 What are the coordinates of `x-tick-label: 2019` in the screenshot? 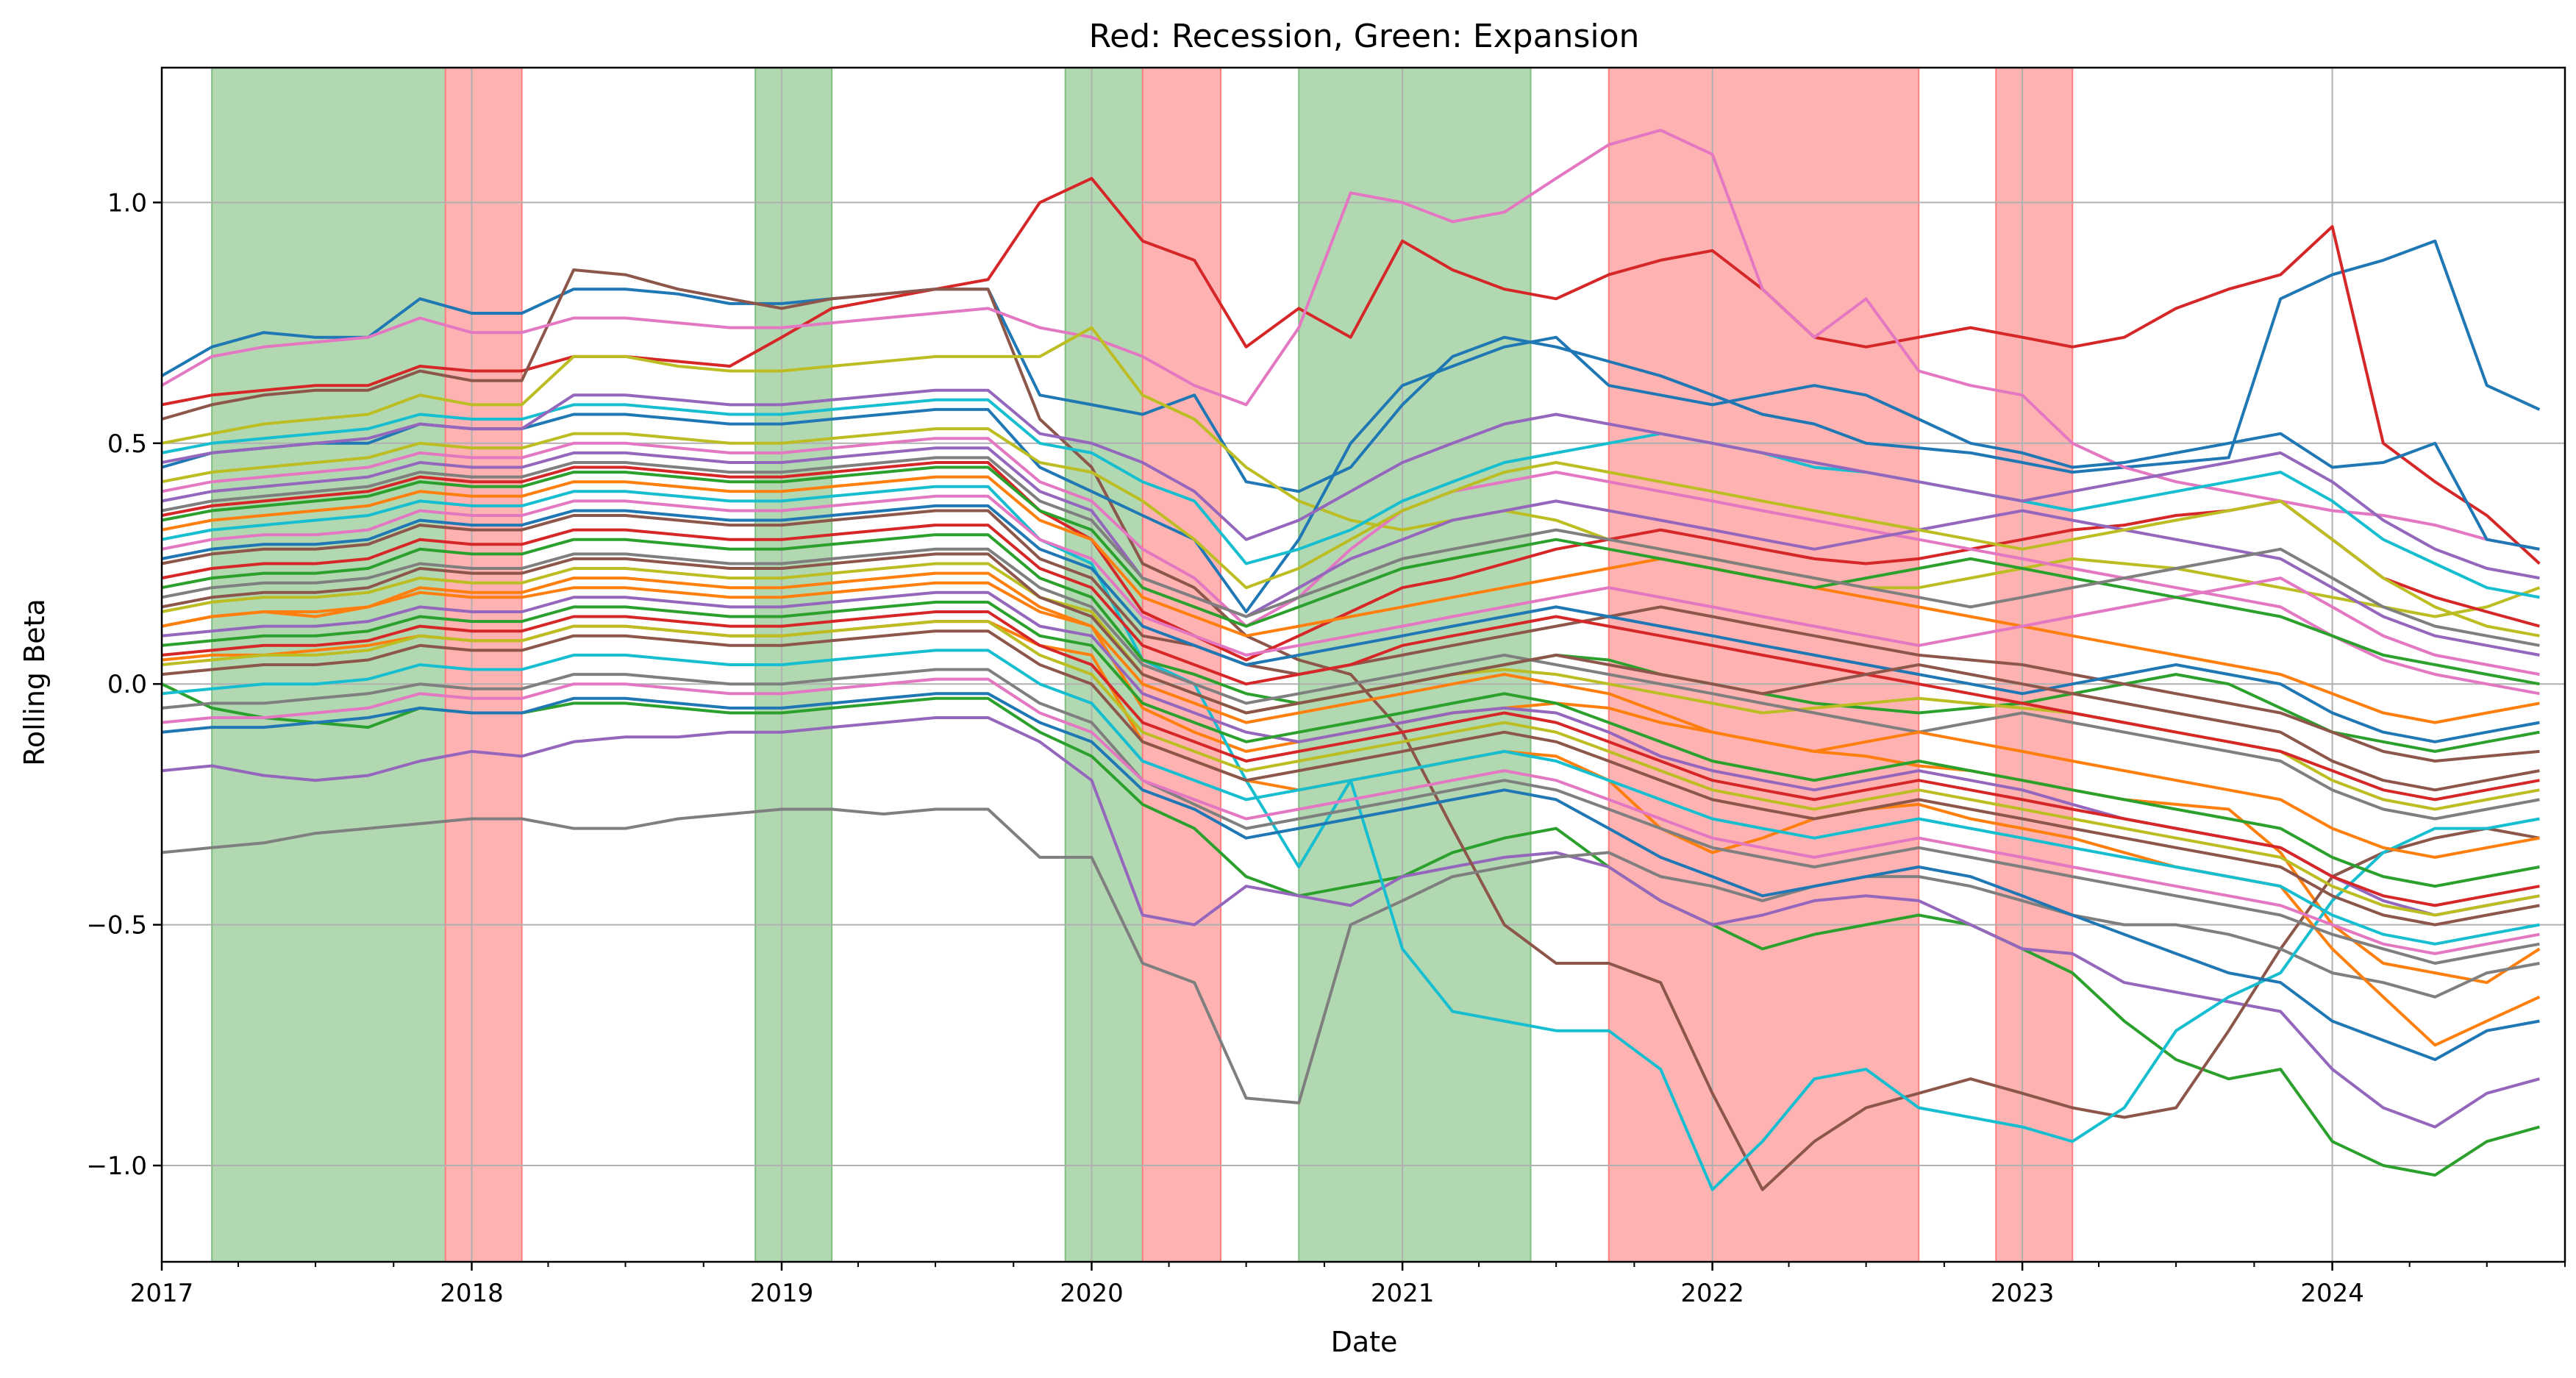 It's located at (782, 1294).